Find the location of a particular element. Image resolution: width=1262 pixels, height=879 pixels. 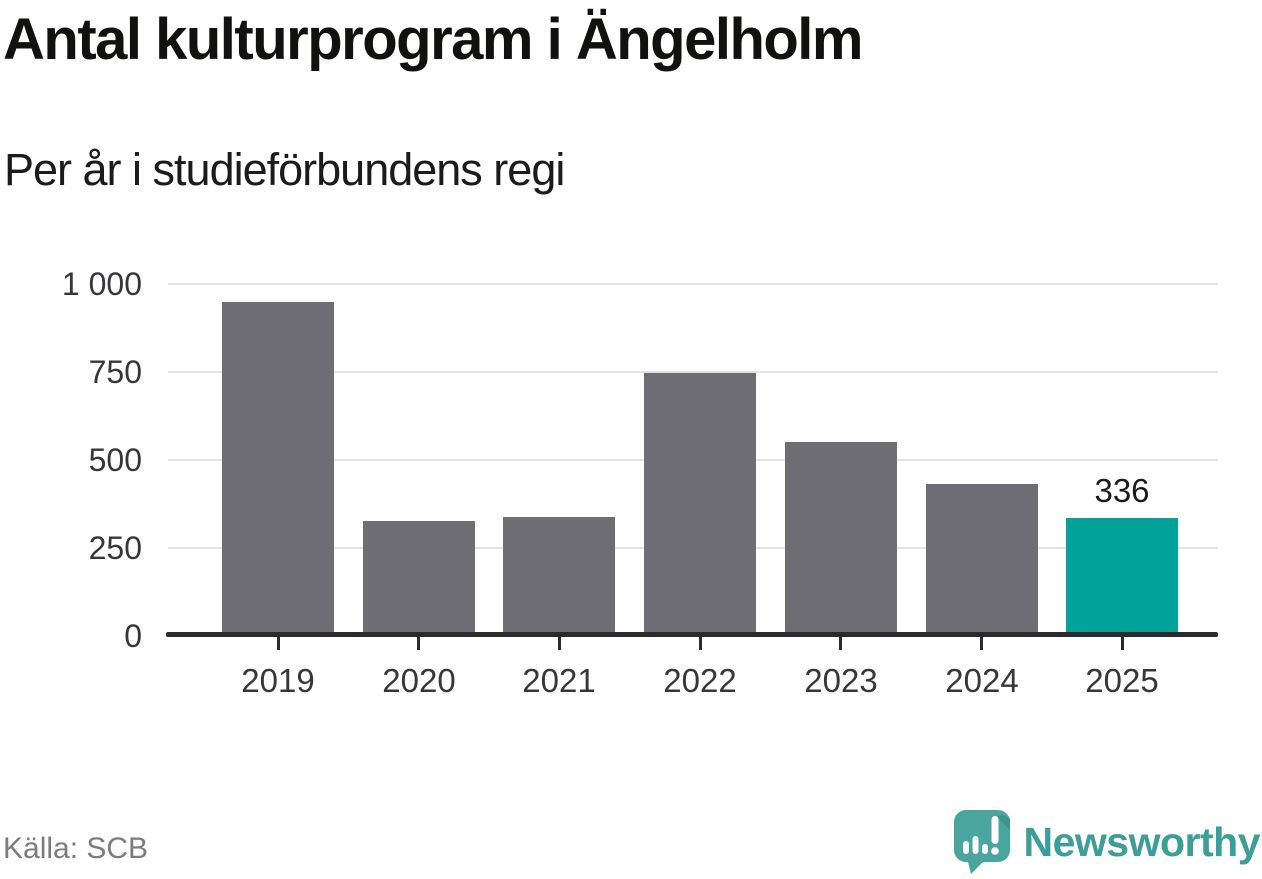

x-tick-label-2021: 2021 is located at coordinates (559, 680).